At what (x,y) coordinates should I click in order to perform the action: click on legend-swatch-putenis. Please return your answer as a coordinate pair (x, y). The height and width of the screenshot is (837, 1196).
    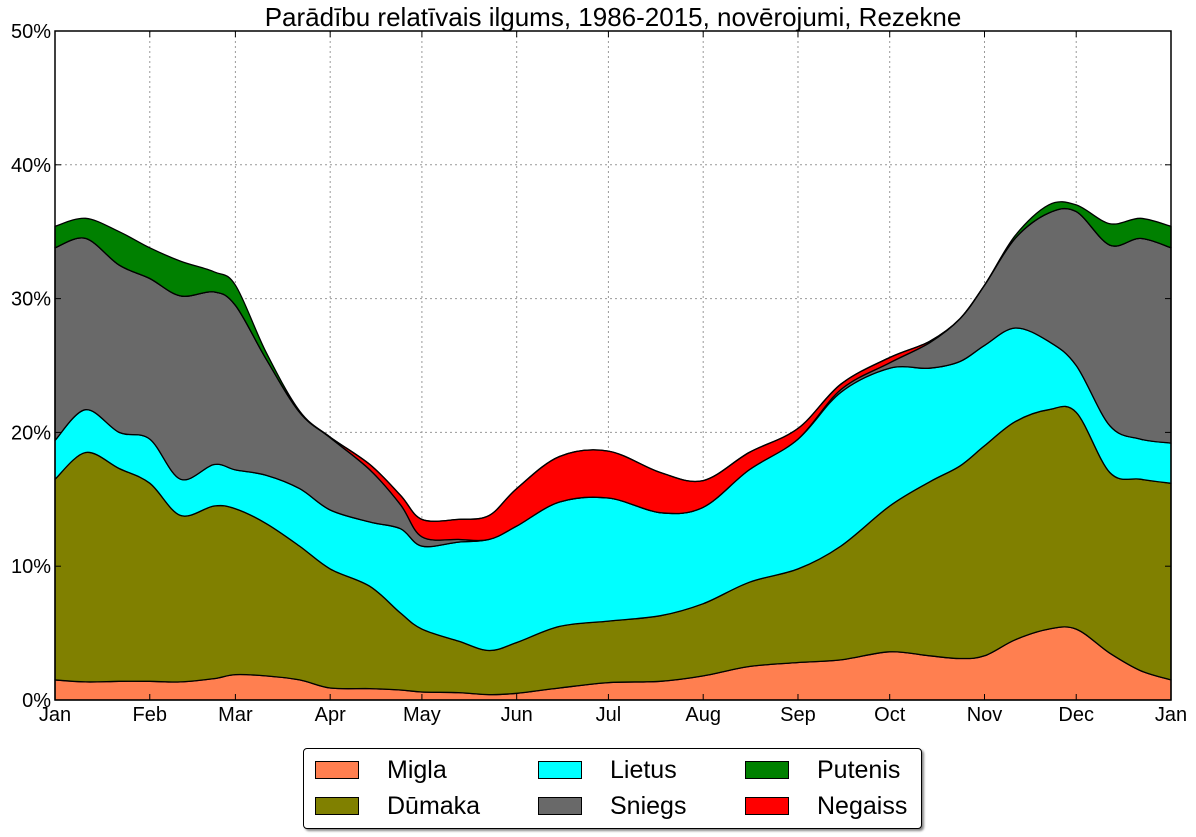
    Looking at the image, I should click on (767, 770).